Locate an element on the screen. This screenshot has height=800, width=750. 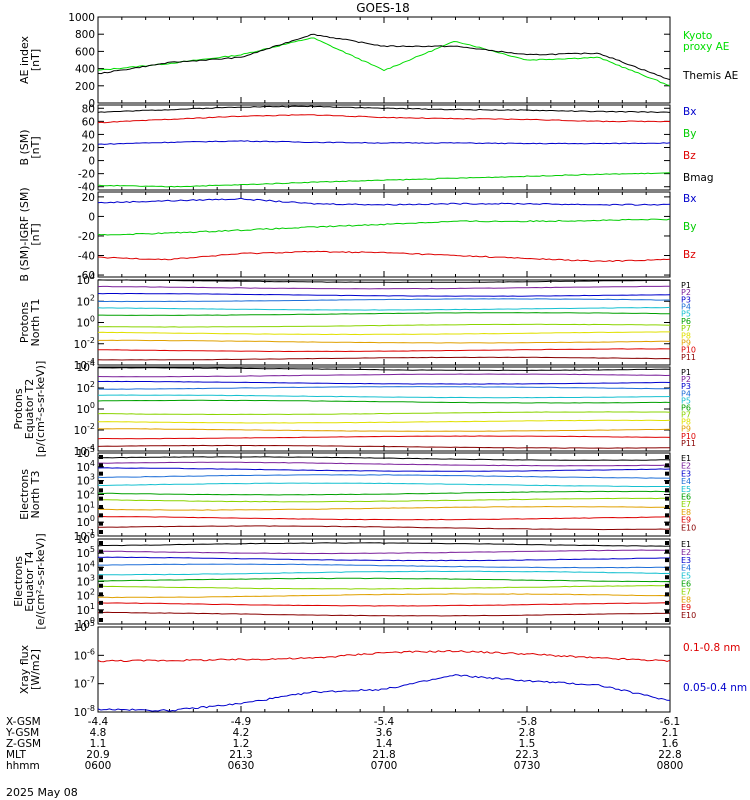
footer-value: 1.4 is located at coordinates (384, 744).